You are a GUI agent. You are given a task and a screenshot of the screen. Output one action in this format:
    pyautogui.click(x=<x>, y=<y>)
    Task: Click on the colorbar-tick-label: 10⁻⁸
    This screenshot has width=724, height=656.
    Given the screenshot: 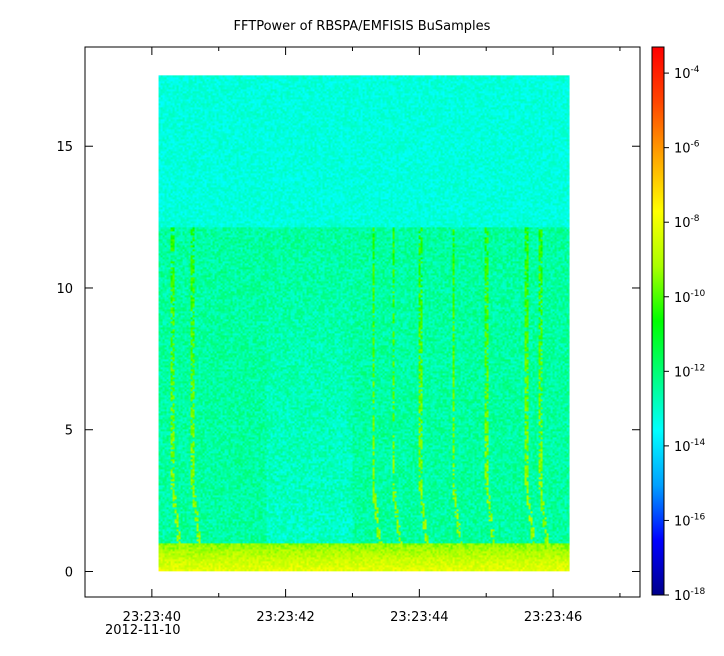 What is the action you would take?
    pyautogui.click(x=687, y=222)
    